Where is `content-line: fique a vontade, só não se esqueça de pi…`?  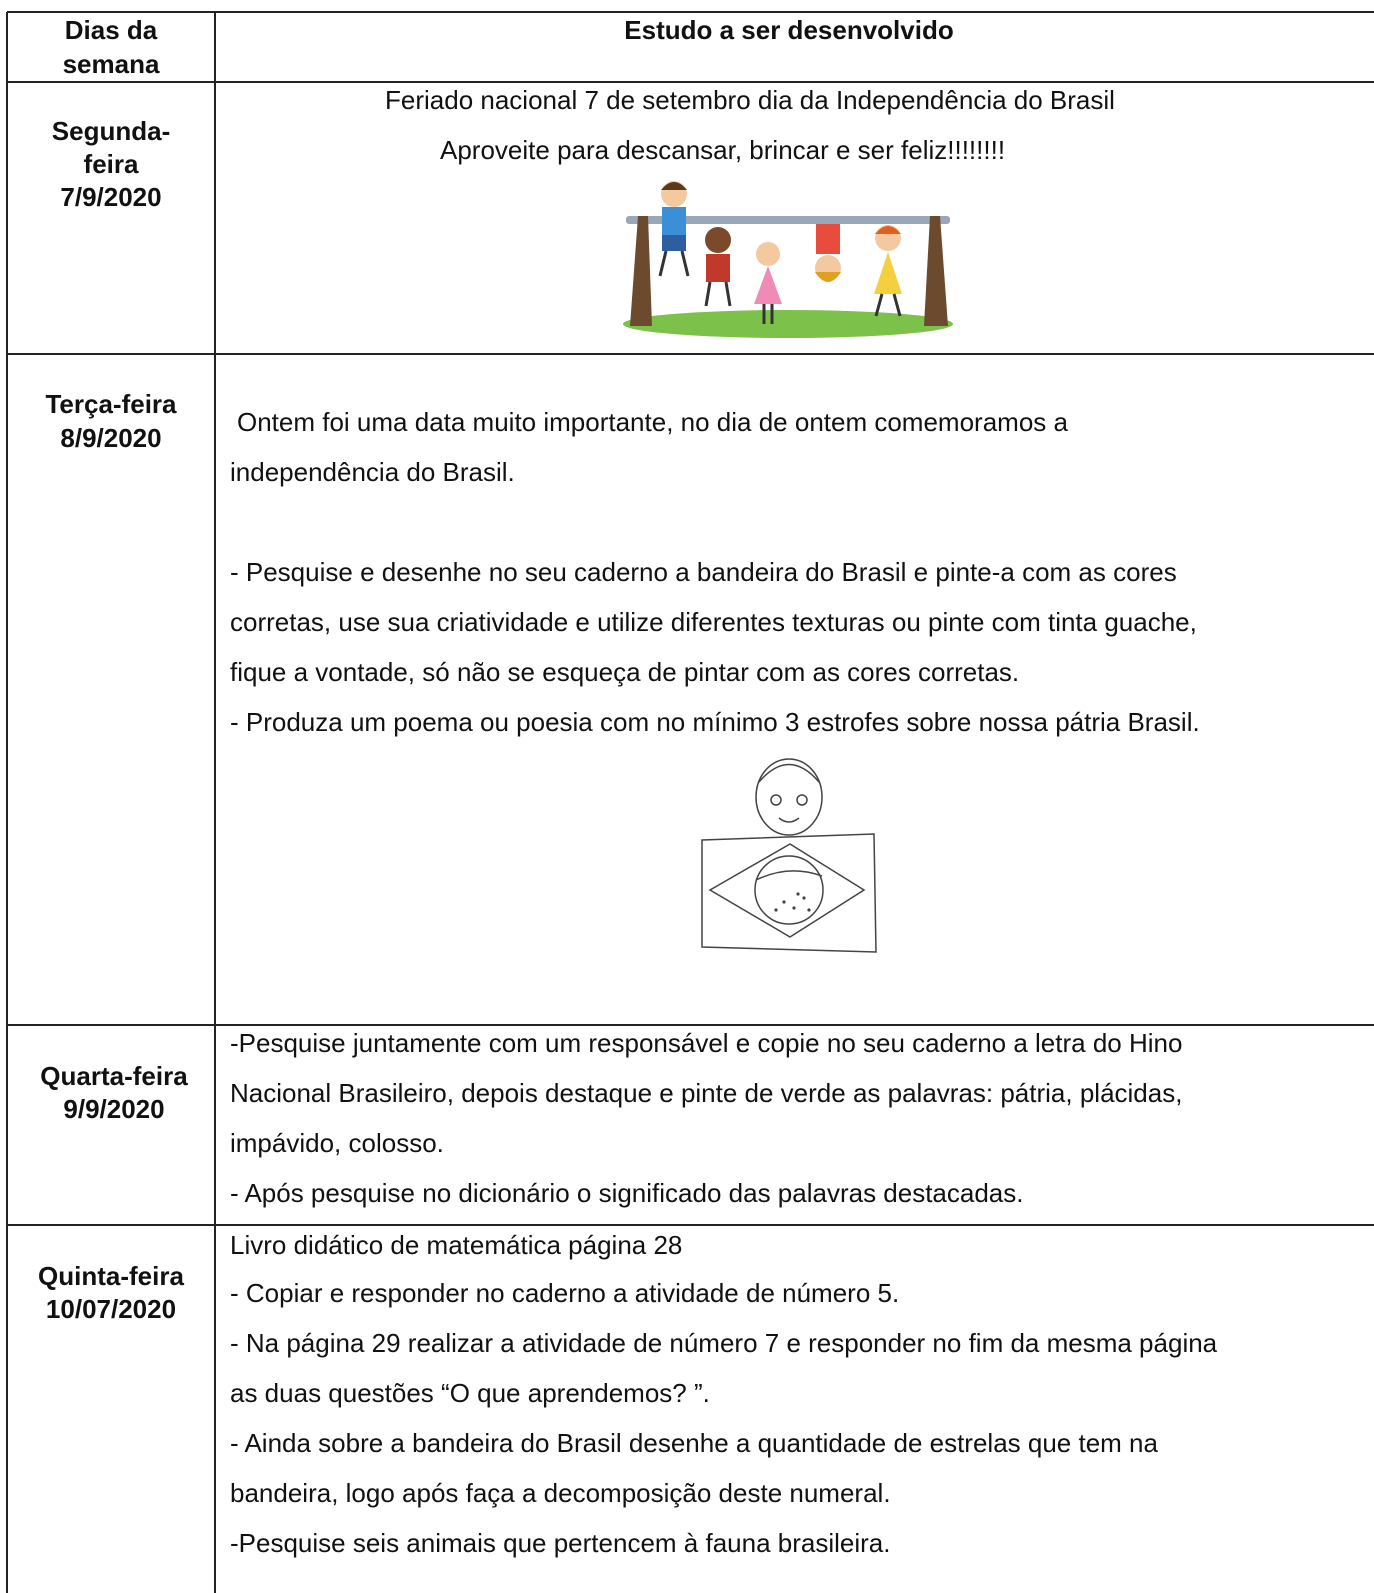
content-line: fique a vontade, só não se esqueça de pi… is located at coordinates (625, 672).